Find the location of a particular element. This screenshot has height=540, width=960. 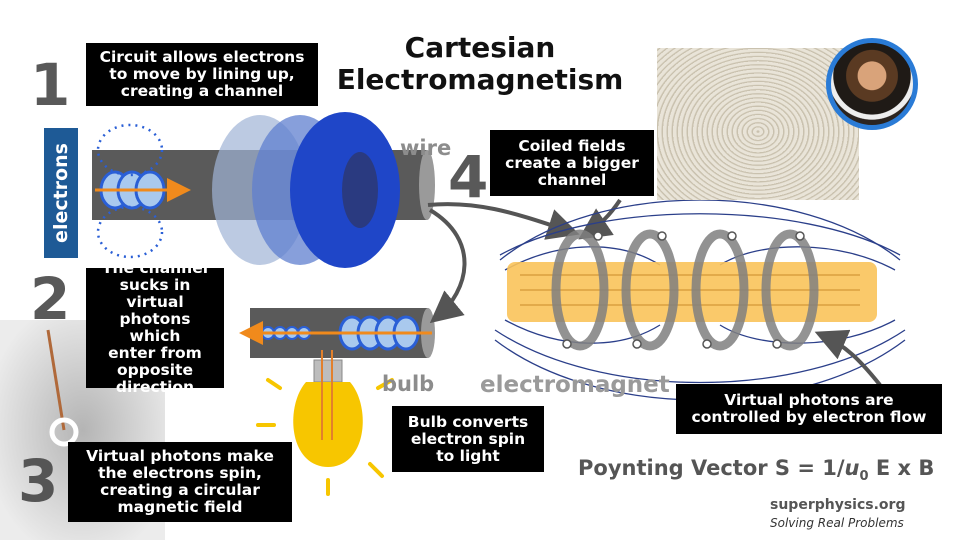

step-number-2: 2 is located at coordinates (50, 299).